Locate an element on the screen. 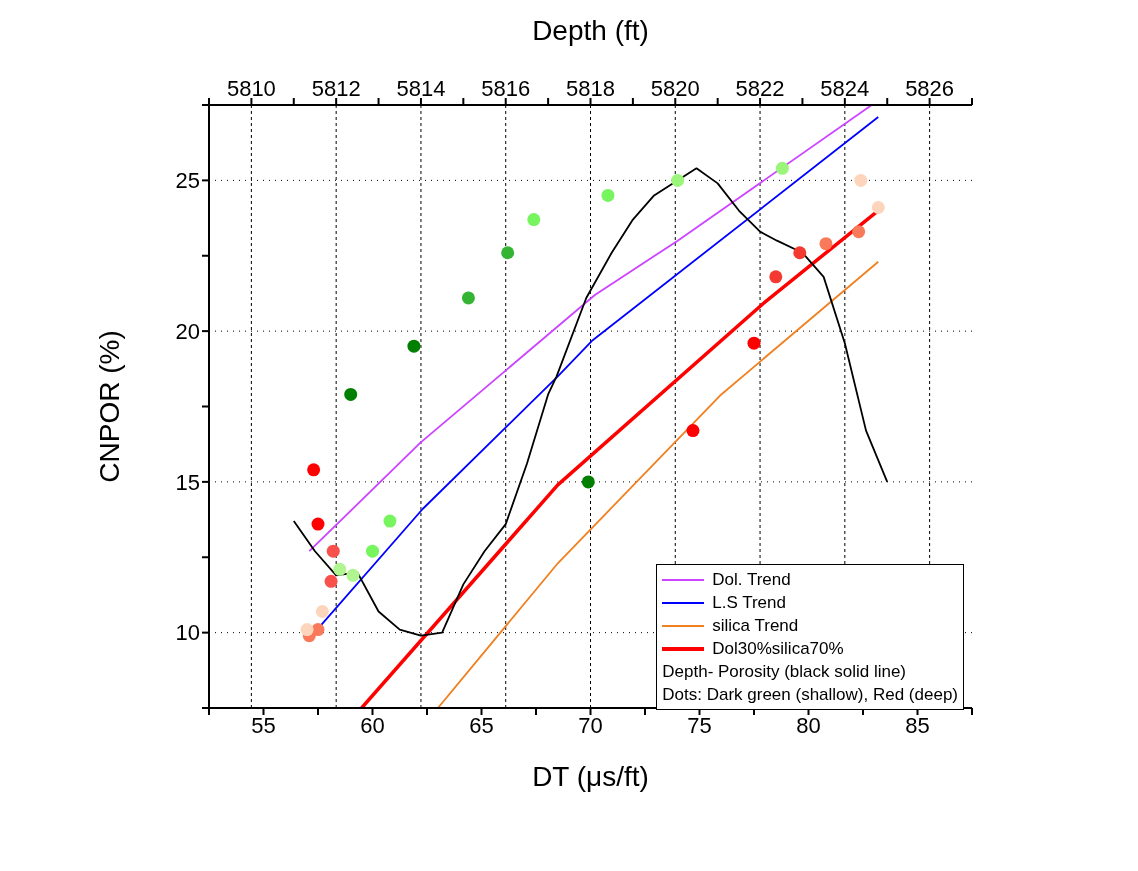  x-axis-title: DT (μs/ft) is located at coordinates (590, 776).